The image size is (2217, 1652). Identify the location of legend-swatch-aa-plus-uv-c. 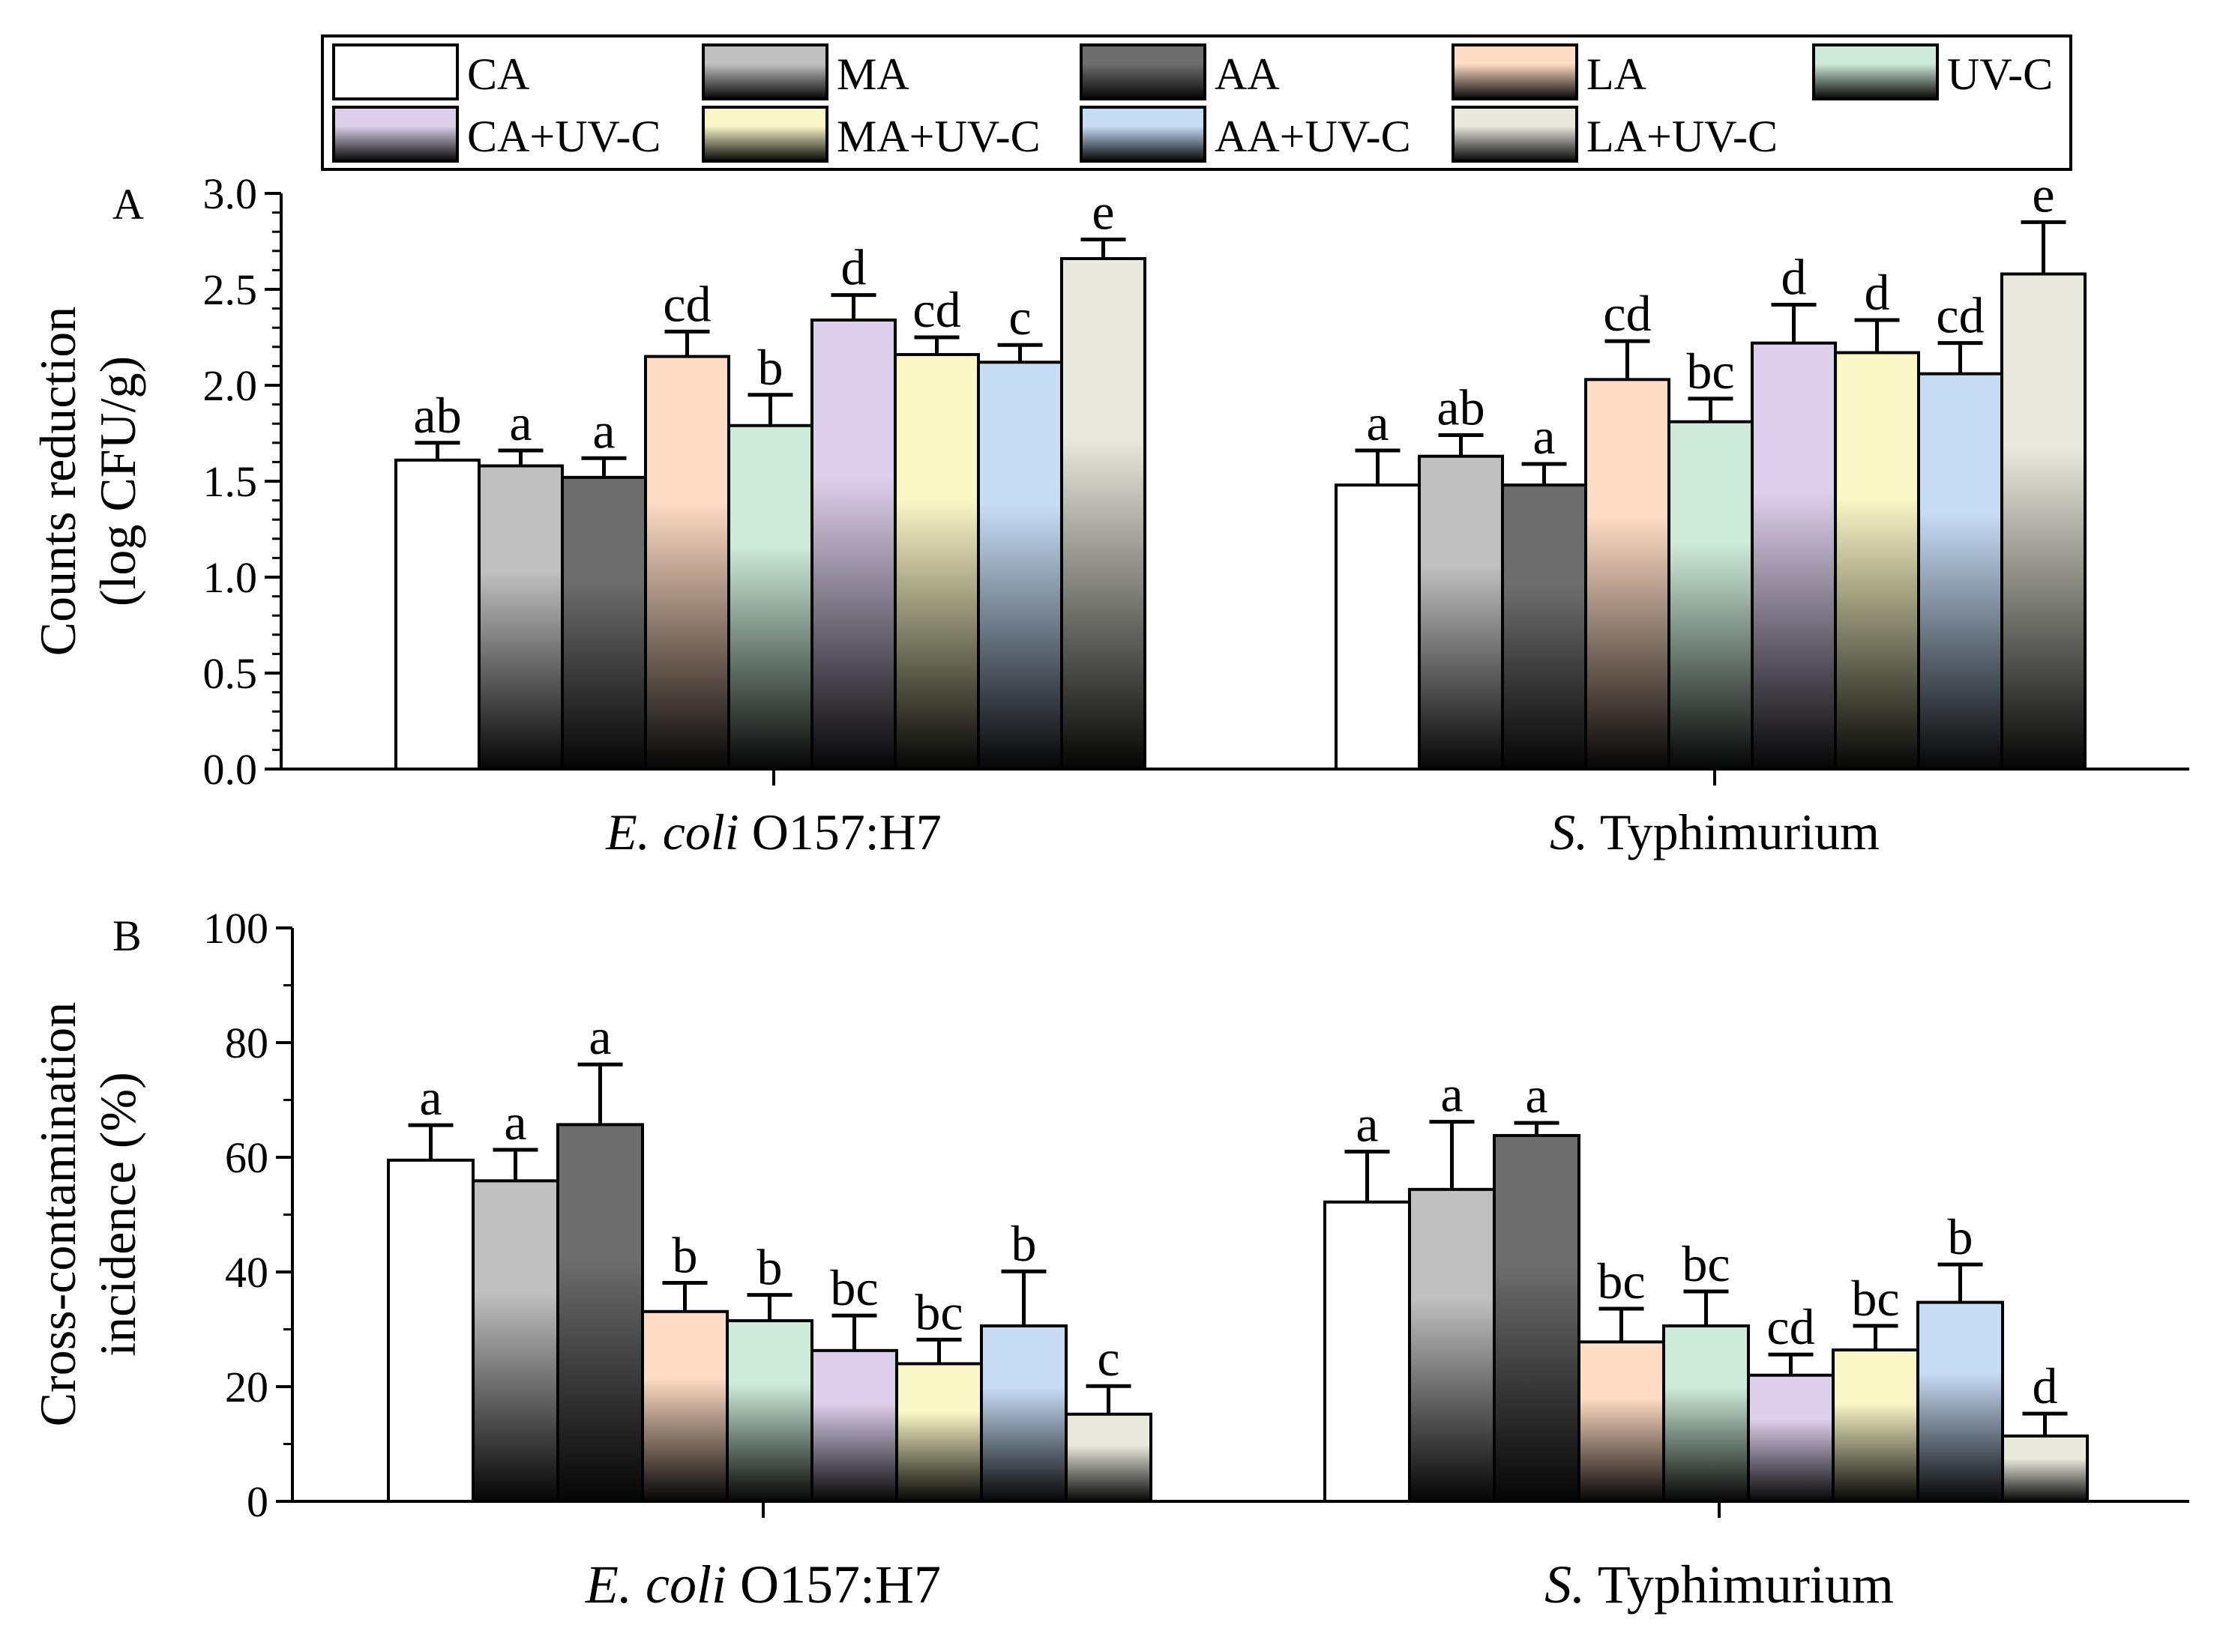
(1143, 134).